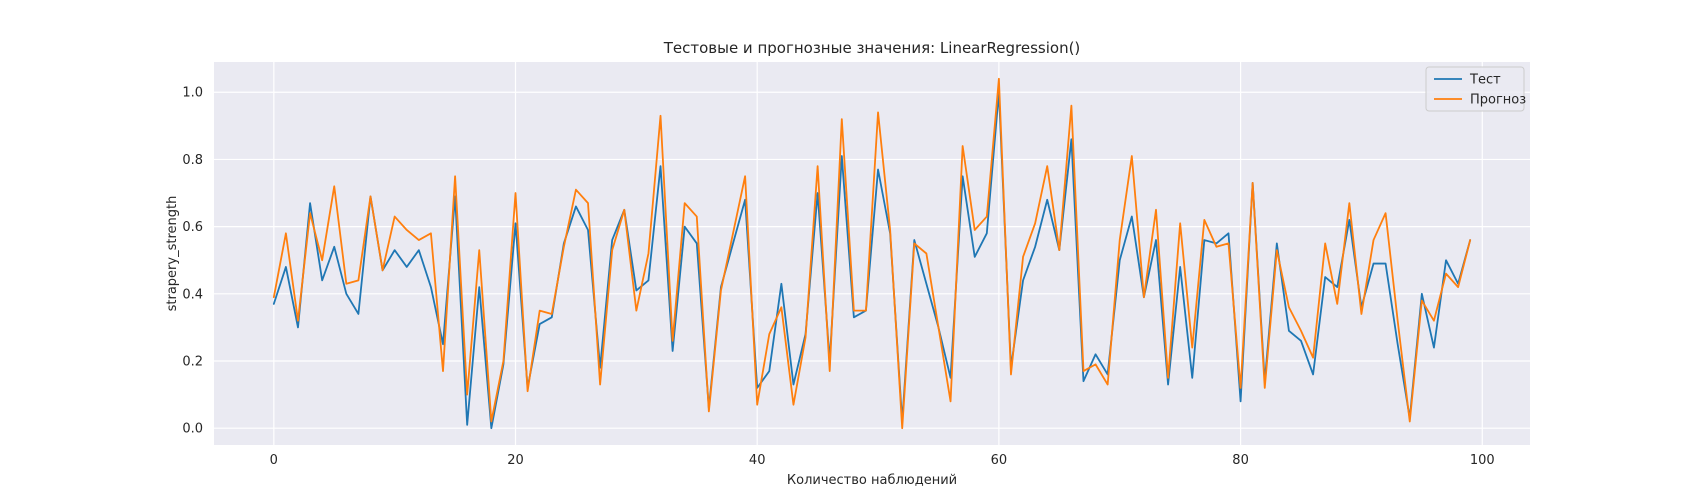 Image resolution: width=1700 pixels, height=500 pixels. I want to click on y-tick-label: 0.8, so click(192, 160).